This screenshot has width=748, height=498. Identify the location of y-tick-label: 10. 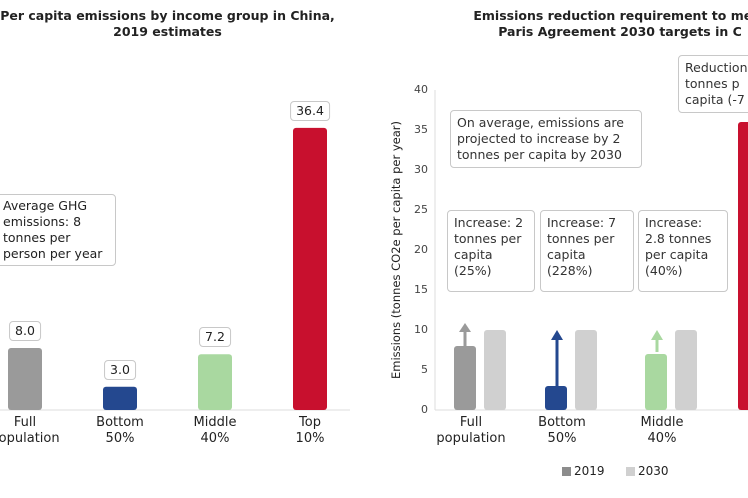
(421, 329).